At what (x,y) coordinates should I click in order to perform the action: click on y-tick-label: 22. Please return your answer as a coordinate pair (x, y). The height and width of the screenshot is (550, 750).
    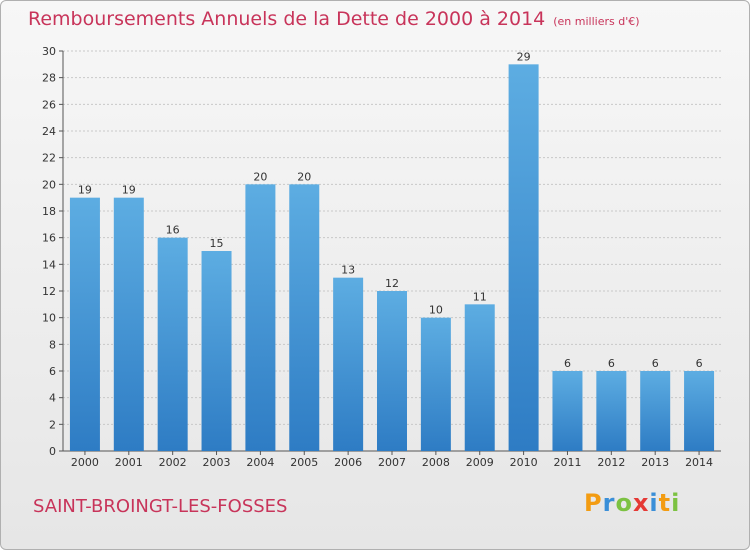
    Looking at the image, I should click on (49, 158).